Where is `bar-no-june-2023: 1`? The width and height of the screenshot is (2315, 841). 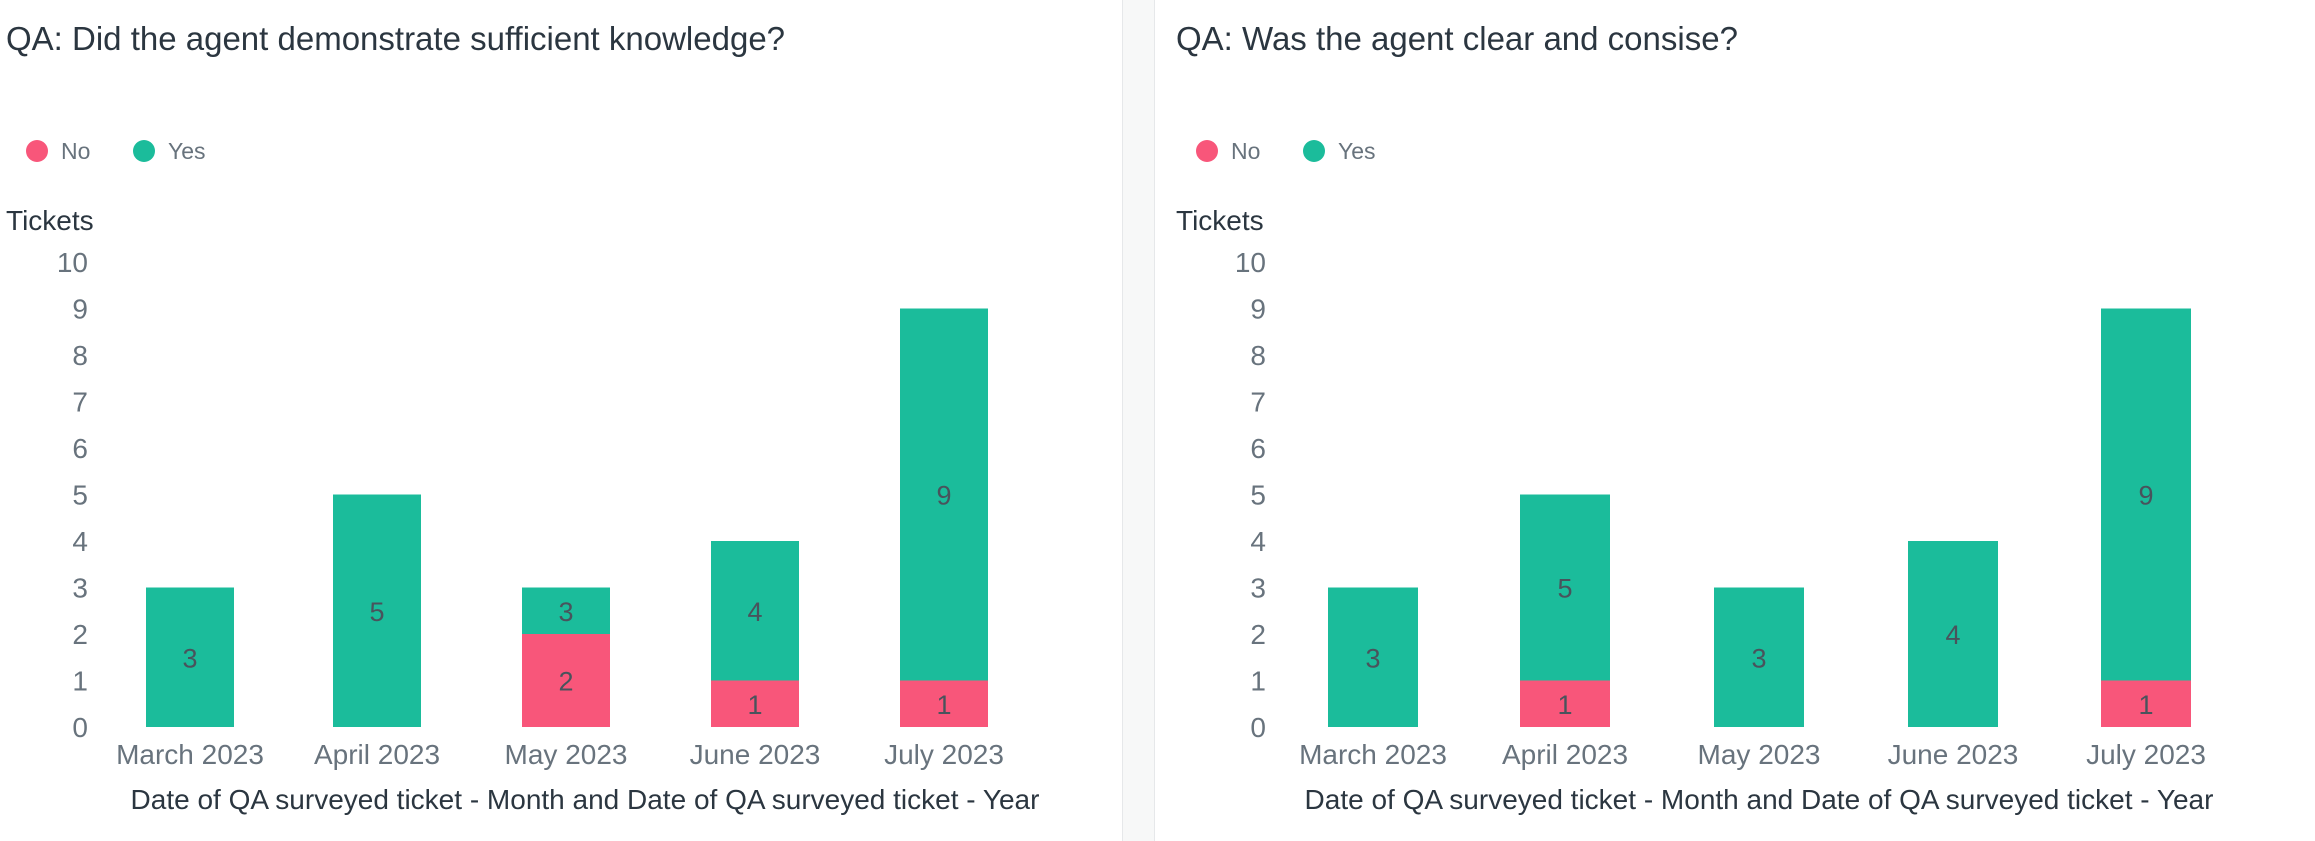 bar-no-june-2023: 1 is located at coordinates (755, 704).